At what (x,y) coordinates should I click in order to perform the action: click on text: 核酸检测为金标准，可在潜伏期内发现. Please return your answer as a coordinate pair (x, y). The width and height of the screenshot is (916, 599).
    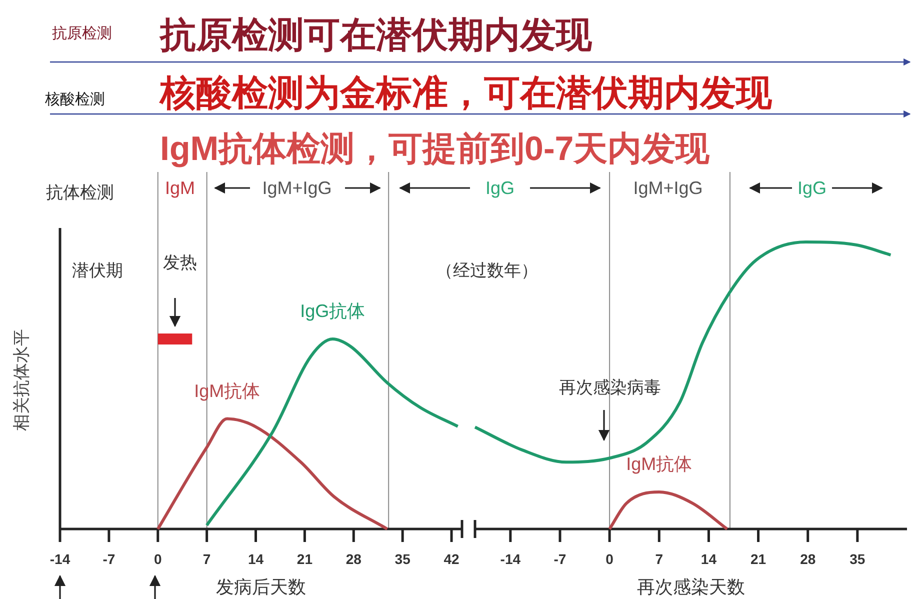
    Looking at the image, I should click on (465, 92).